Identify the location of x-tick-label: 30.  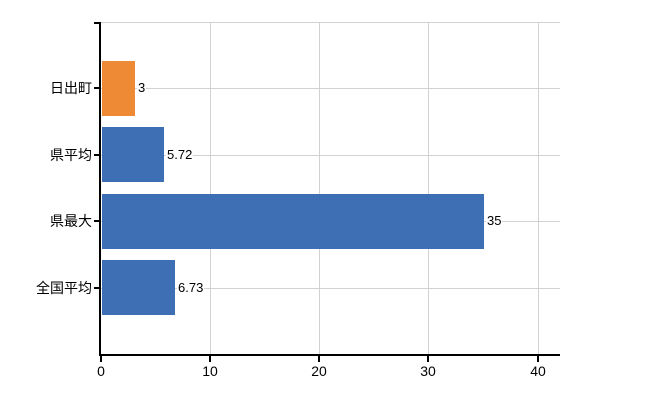
(428, 371).